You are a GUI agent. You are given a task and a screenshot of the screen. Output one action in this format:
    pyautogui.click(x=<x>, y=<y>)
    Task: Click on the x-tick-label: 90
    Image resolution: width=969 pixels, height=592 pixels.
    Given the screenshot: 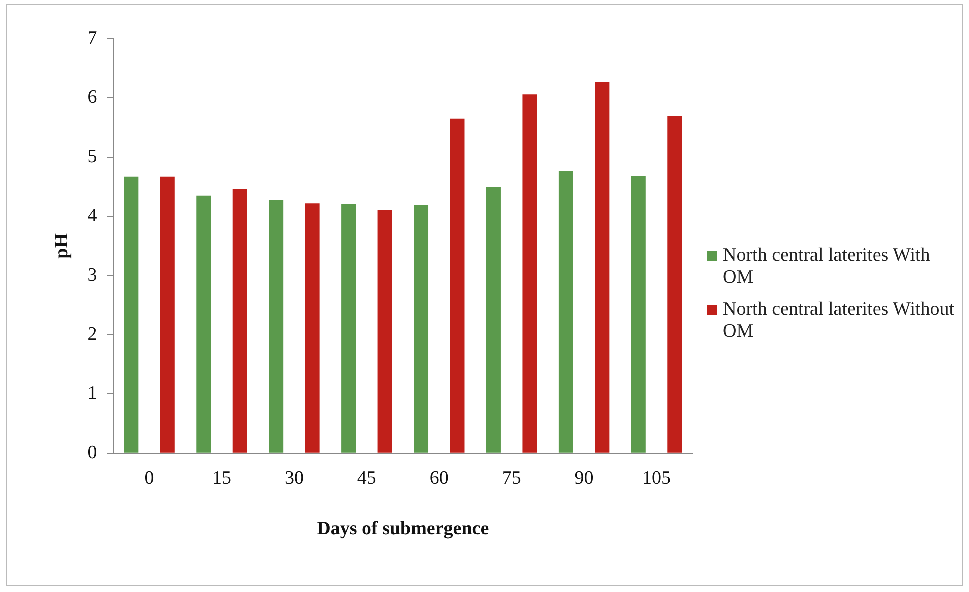 What is the action you would take?
    pyautogui.click(x=584, y=478)
    